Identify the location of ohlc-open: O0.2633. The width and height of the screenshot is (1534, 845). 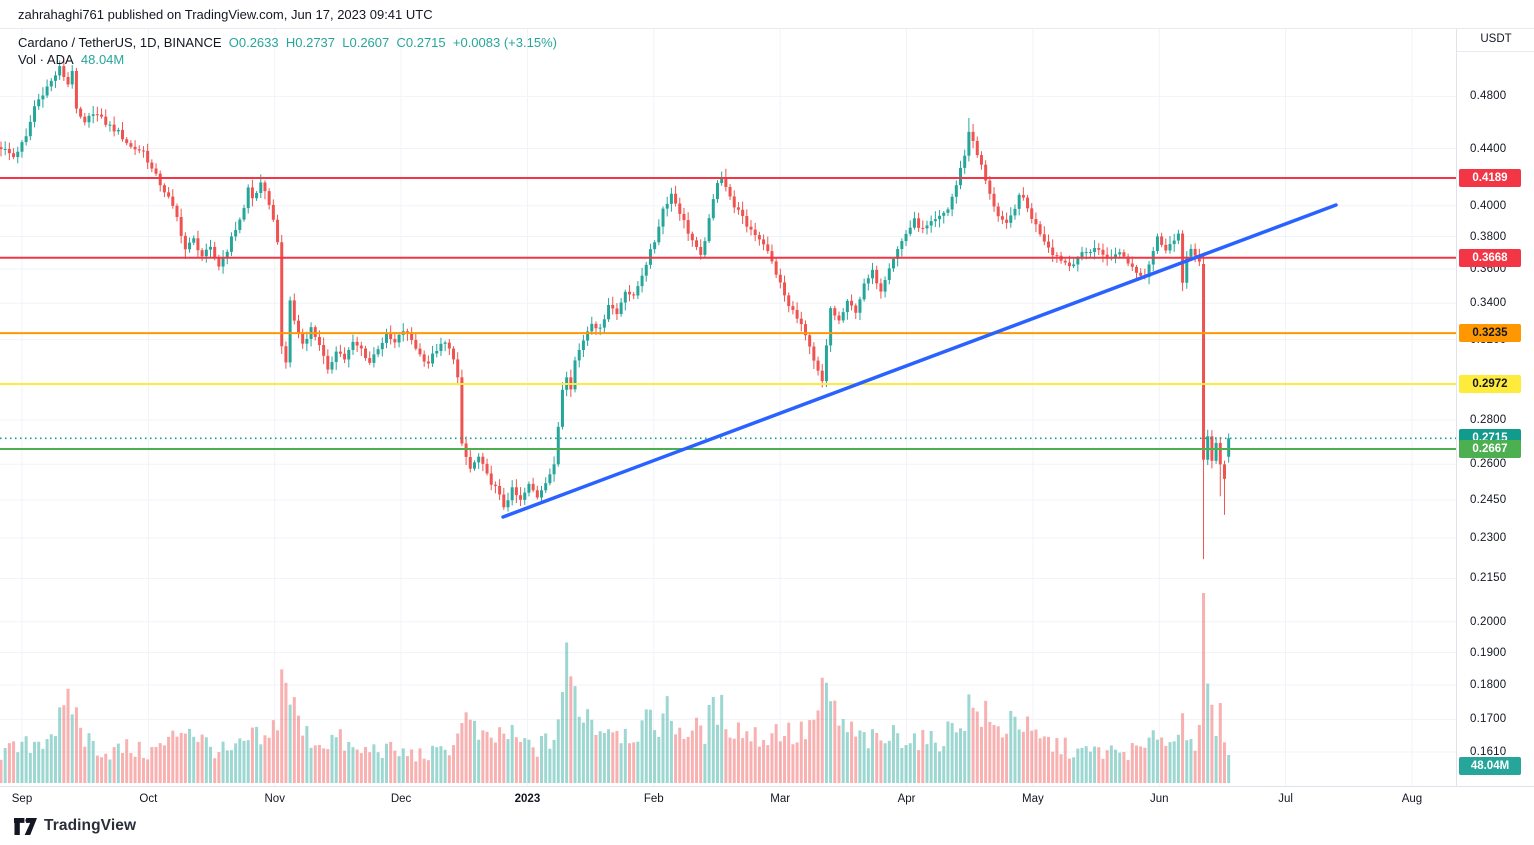
(253, 42).